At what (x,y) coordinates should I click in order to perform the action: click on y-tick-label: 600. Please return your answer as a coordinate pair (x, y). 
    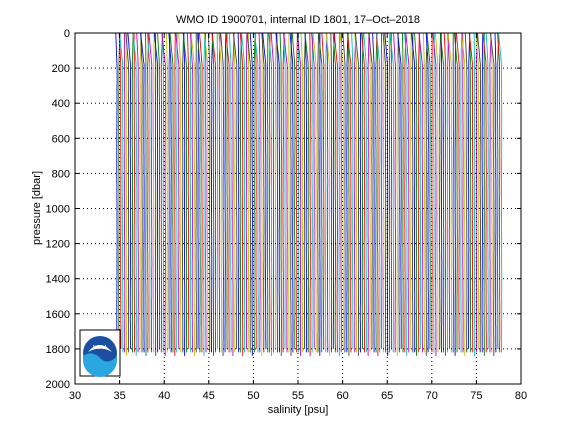
    Looking at the image, I should click on (61, 139).